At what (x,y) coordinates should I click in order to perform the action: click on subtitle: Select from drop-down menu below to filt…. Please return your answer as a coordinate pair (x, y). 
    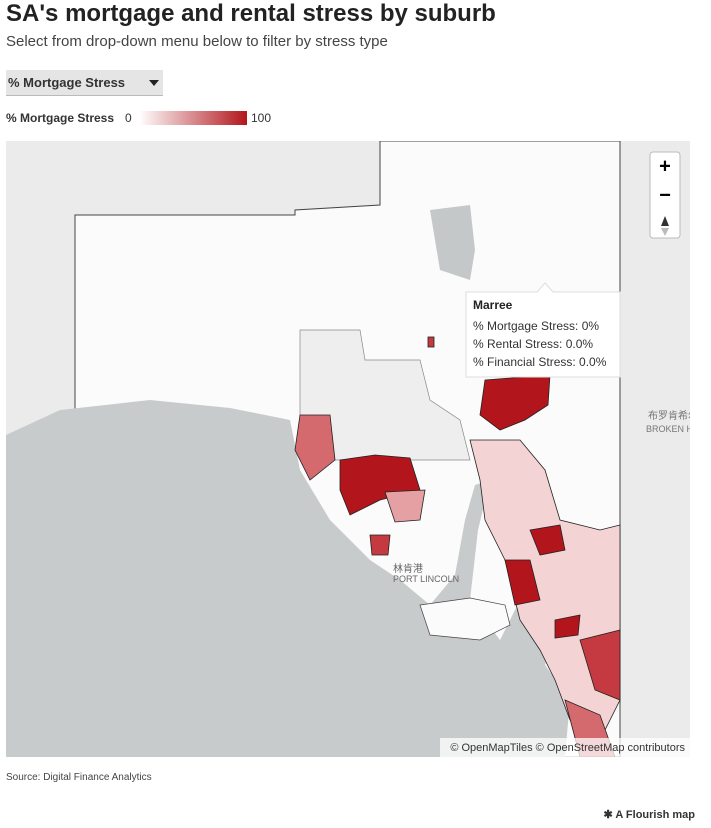
    Looking at the image, I should click on (197, 41).